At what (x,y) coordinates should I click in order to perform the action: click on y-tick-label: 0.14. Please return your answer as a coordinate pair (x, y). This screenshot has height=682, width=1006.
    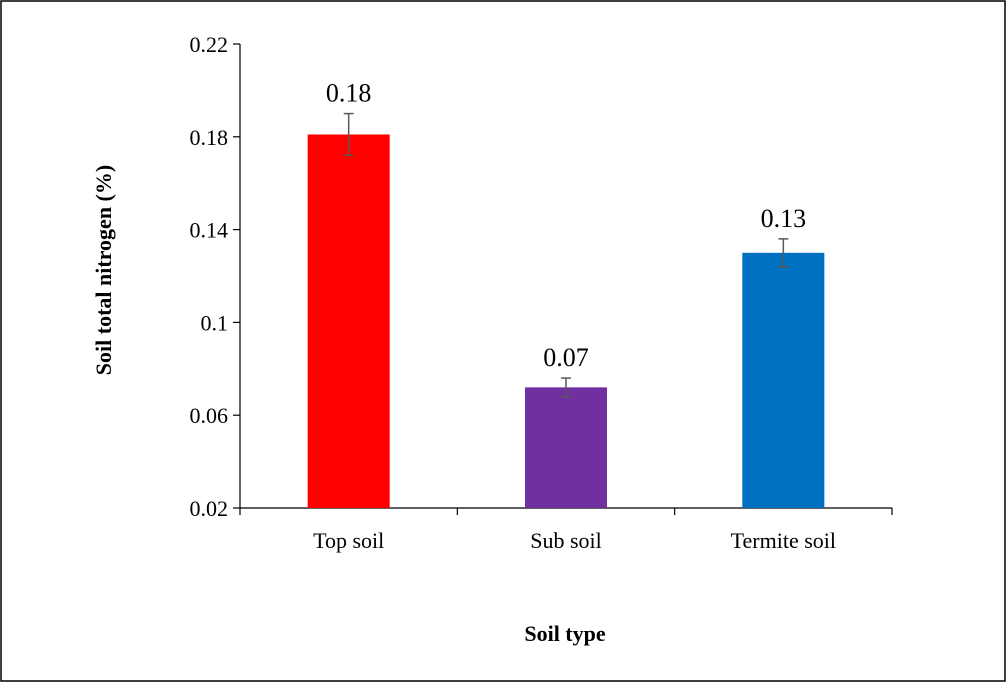
    Looking at the image, I should click on (209, 230).